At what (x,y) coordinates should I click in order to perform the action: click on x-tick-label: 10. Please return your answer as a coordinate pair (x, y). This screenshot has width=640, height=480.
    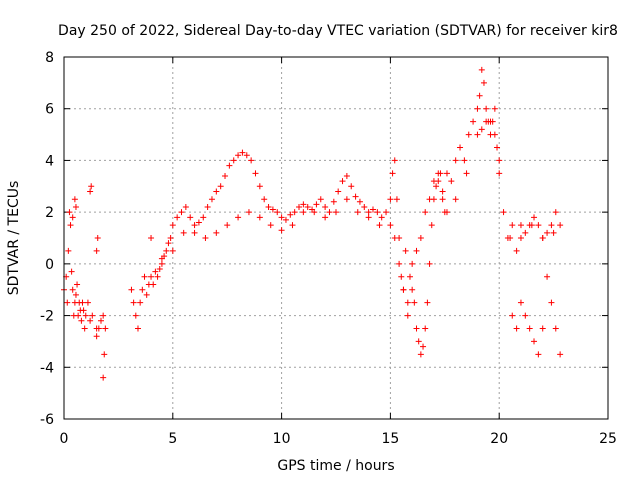
    Looking at the image, I should click on (282, 439).